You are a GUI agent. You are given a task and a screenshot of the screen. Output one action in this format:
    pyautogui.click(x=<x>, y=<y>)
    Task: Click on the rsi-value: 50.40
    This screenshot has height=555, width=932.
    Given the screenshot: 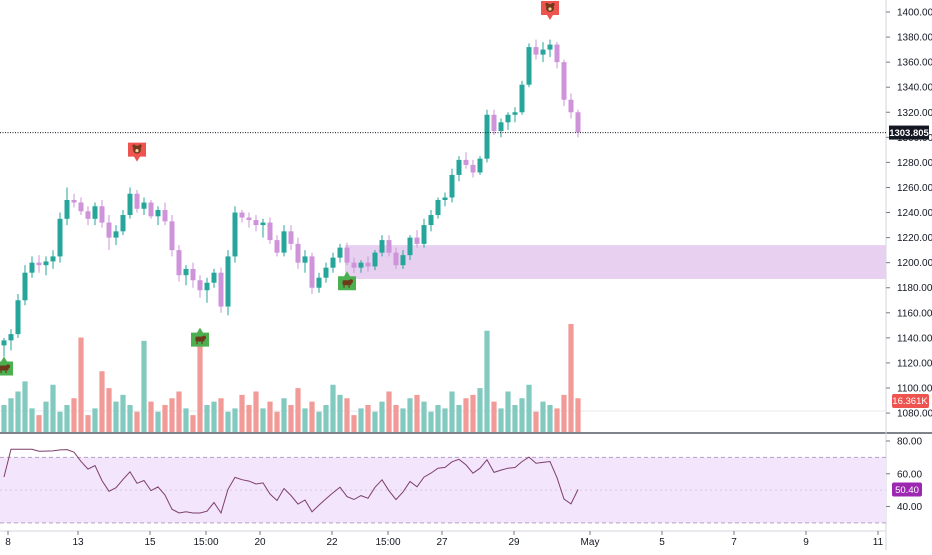 What is the action you would take?
    pyautogui.click(x=907, y=490)
    